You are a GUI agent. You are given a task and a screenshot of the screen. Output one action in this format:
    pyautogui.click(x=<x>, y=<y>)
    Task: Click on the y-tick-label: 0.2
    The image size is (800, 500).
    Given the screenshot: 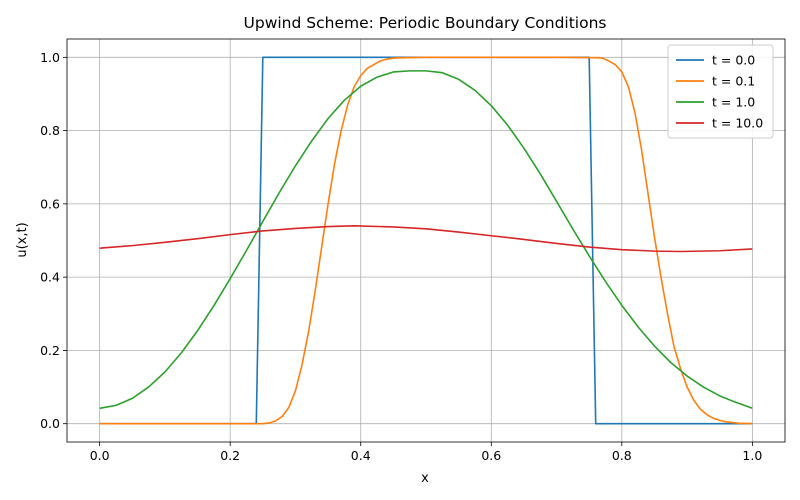 What is the action you would take?
    pyautogui.click(x=50, y=350)
    